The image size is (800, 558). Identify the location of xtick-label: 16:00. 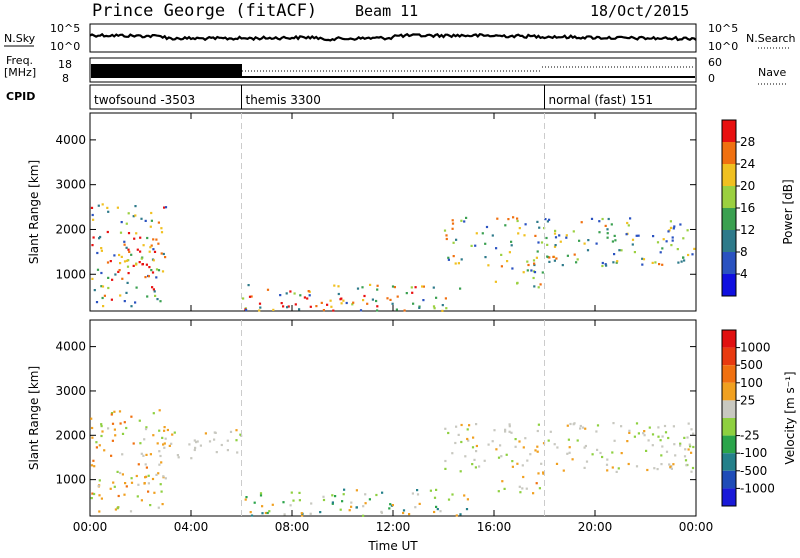
(494, 527).